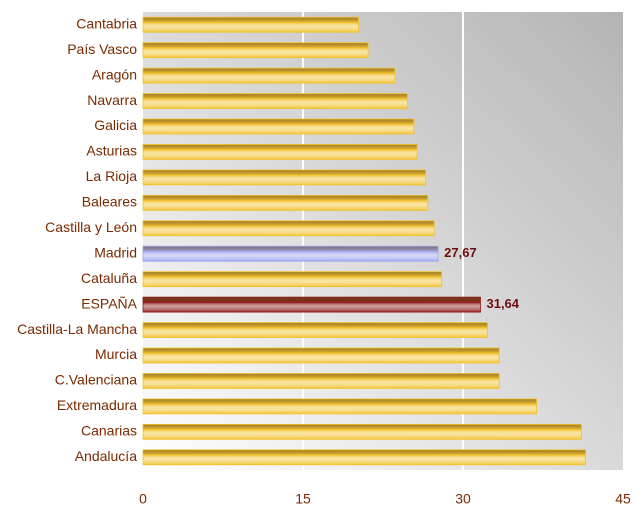 Image resolution: width=642 pixels, height=510 pixels. I want to click on y-tick-label: Cataluña, so click(109, 278).